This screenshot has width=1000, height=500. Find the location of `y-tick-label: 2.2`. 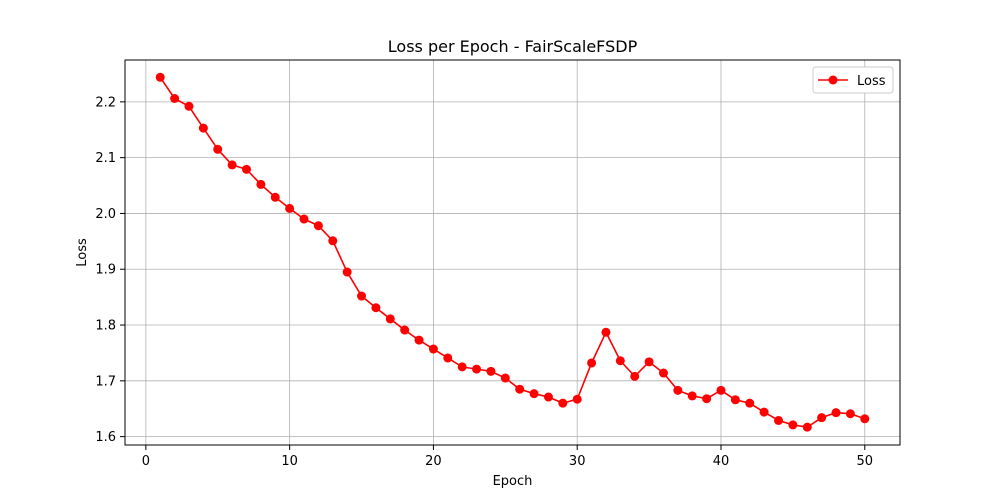

y-tick-label: 2.2 is located at coordinates (105, 102).